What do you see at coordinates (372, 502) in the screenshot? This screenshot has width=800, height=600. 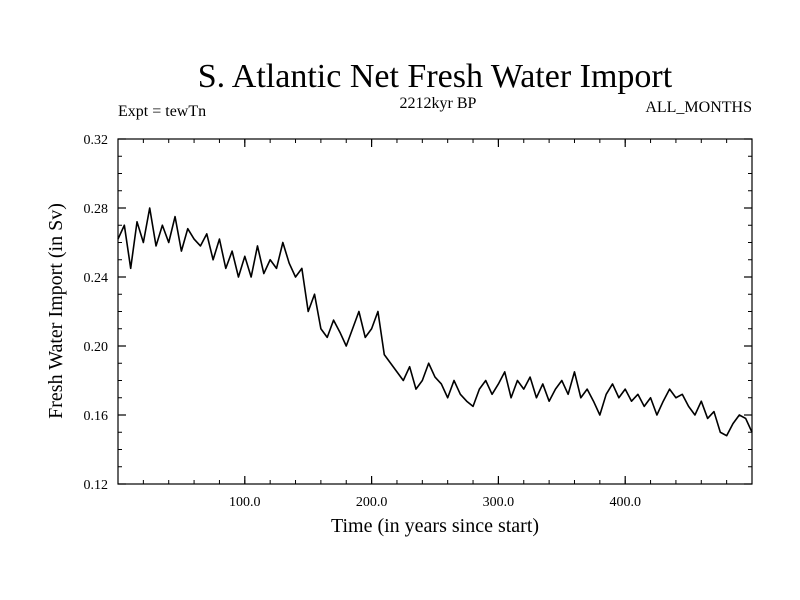 I see `x-tick-label: 200.0` at bounding box center [372, 502].